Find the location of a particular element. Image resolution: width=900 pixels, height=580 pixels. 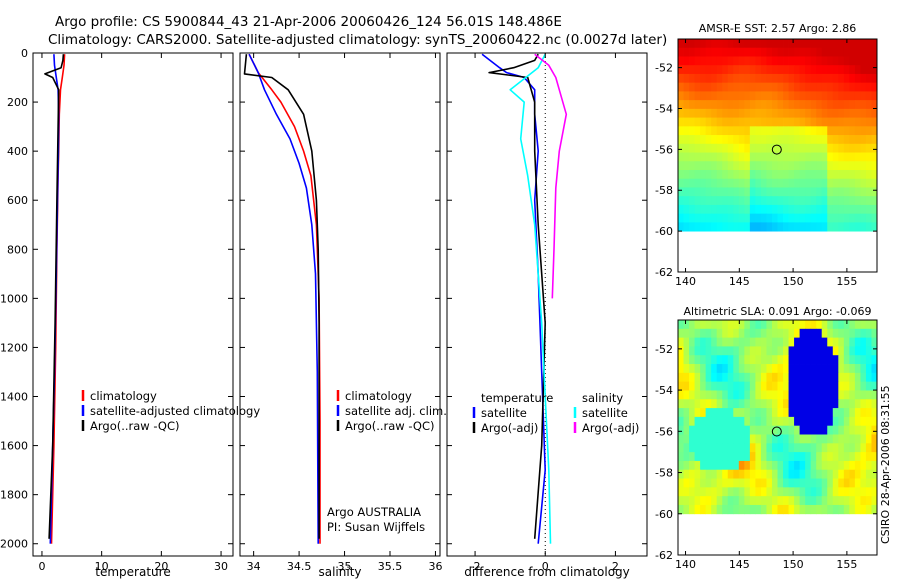

sst_map-title: AMSR-E SST: 2.57 Argo: 2.86 is located at coordinates (778, 28).